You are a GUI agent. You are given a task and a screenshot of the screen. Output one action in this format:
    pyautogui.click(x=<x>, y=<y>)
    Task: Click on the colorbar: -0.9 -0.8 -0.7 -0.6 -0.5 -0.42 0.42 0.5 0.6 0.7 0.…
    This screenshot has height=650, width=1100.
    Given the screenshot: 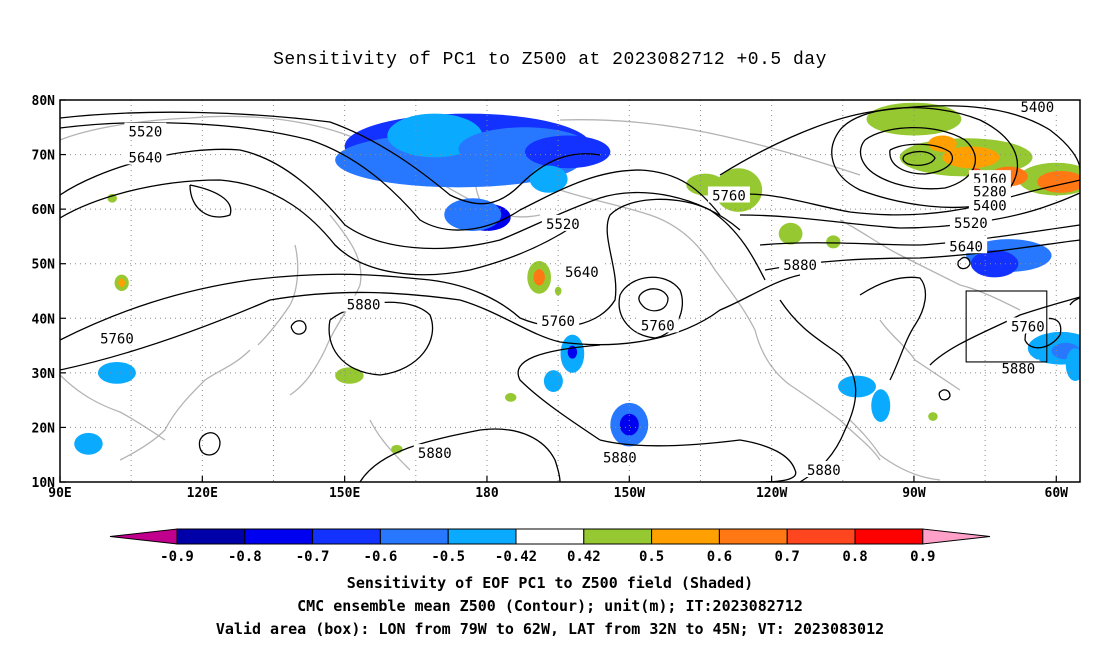 What is the action you would take?
    pyautogui.click(x=550, y=546)
    